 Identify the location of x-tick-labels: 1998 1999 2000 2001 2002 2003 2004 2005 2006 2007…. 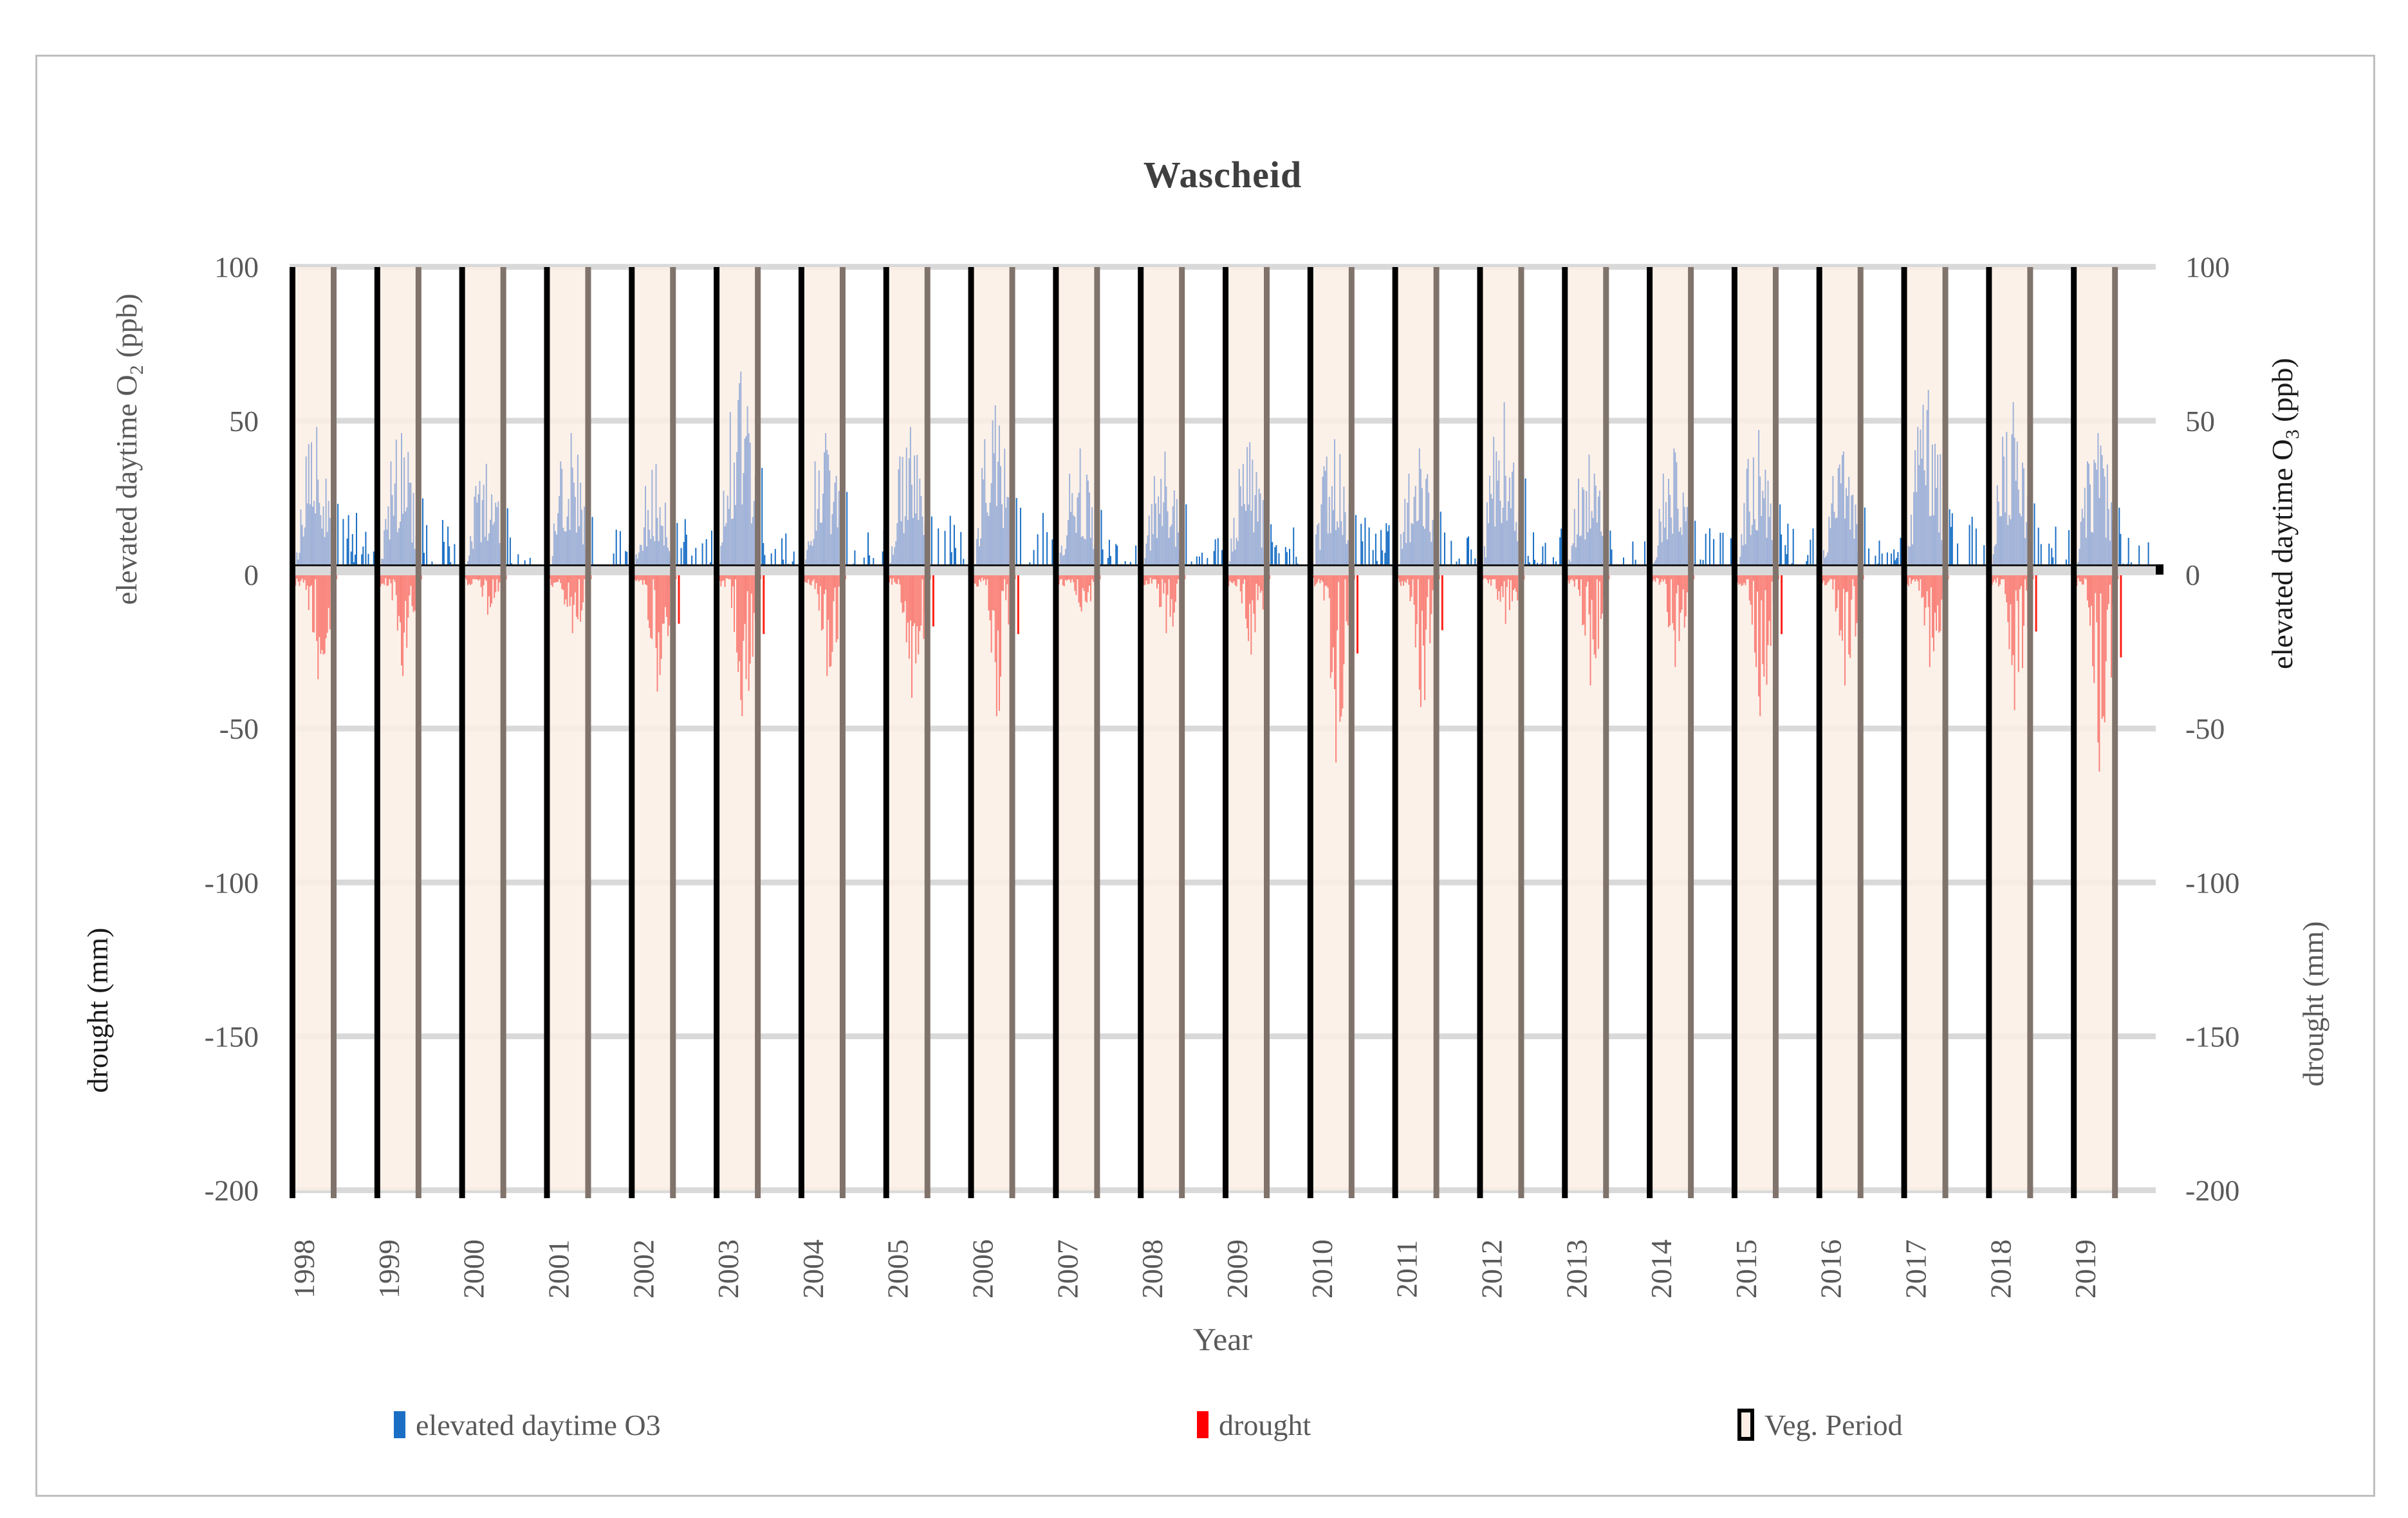
(1195, 1269).